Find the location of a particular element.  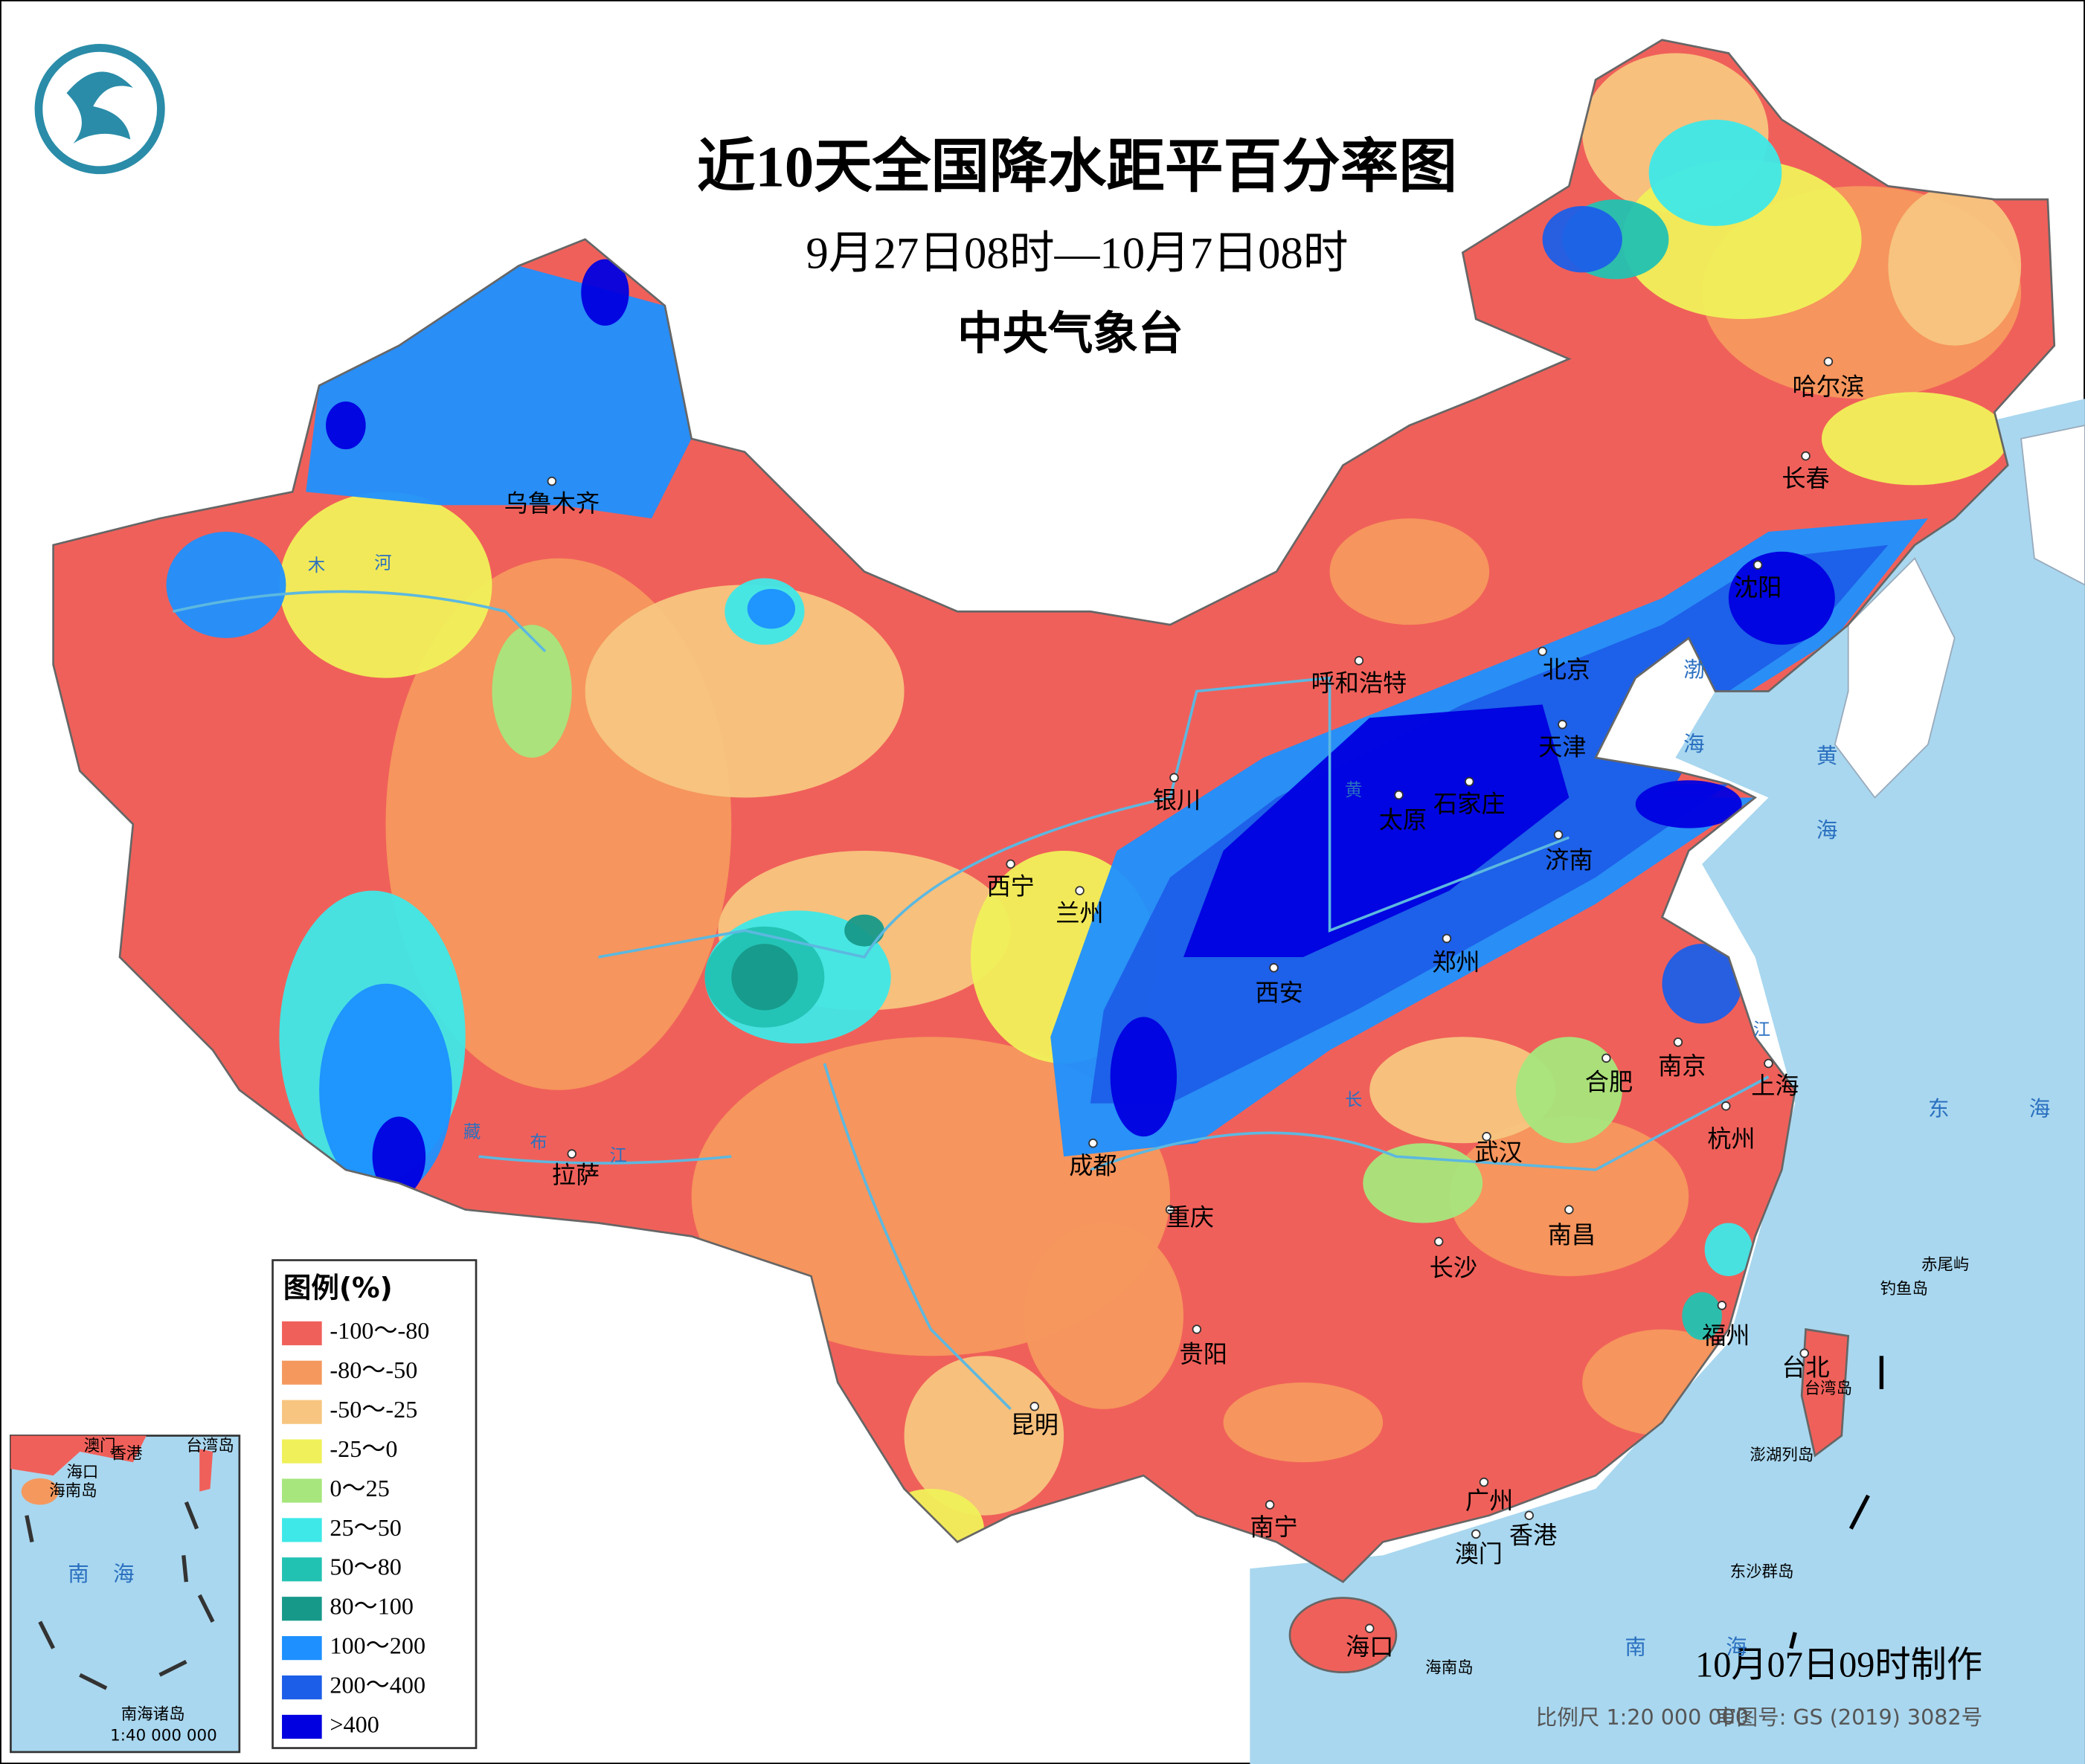

subtitle: 9月27日08时—10月7日08时 is located at coordinates (1077, 254).